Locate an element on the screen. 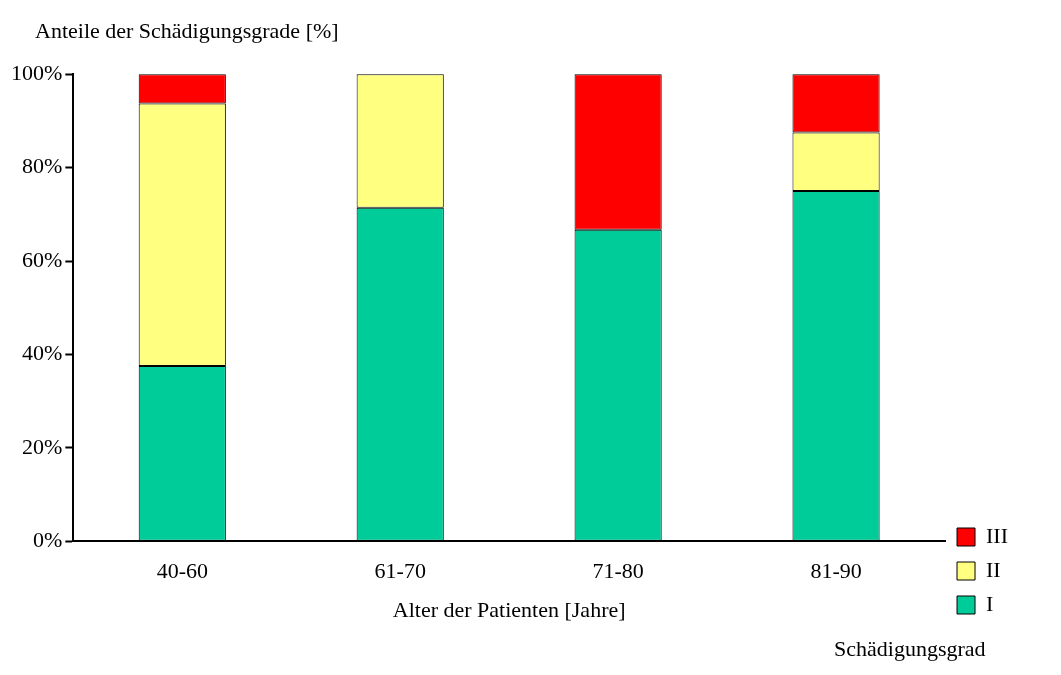  y-tick-label: 20% is located at coordinates (42, 446).